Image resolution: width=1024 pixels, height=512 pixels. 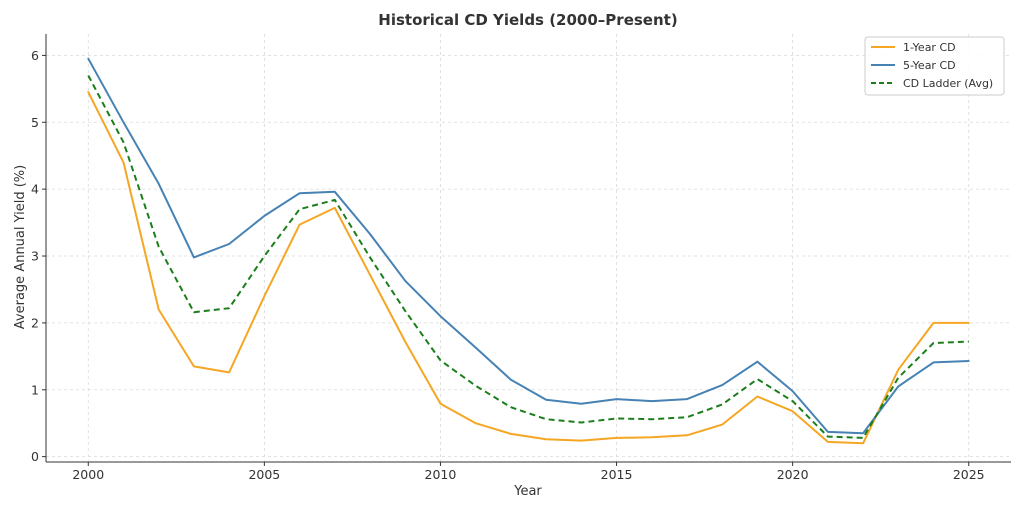 I want to click on y-tick-label: 5, so click(x=35, y=122).